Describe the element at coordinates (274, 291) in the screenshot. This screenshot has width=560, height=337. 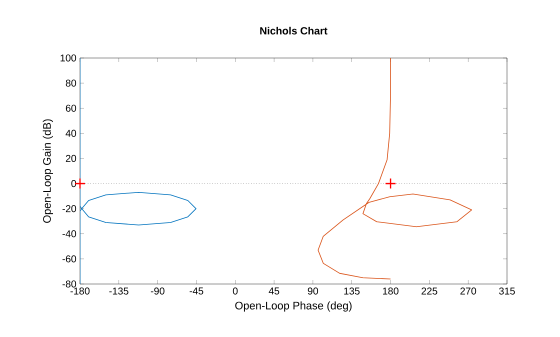
I see `x-tick-label: 45` at that location.